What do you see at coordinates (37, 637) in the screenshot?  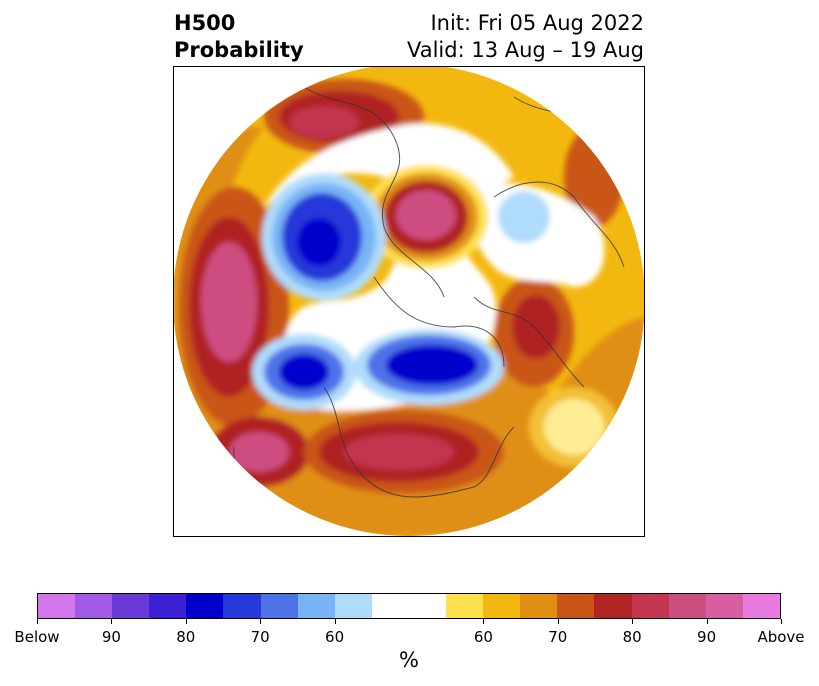 I see `colorbar-tick-label: Below` at bounding box center [37, 637].